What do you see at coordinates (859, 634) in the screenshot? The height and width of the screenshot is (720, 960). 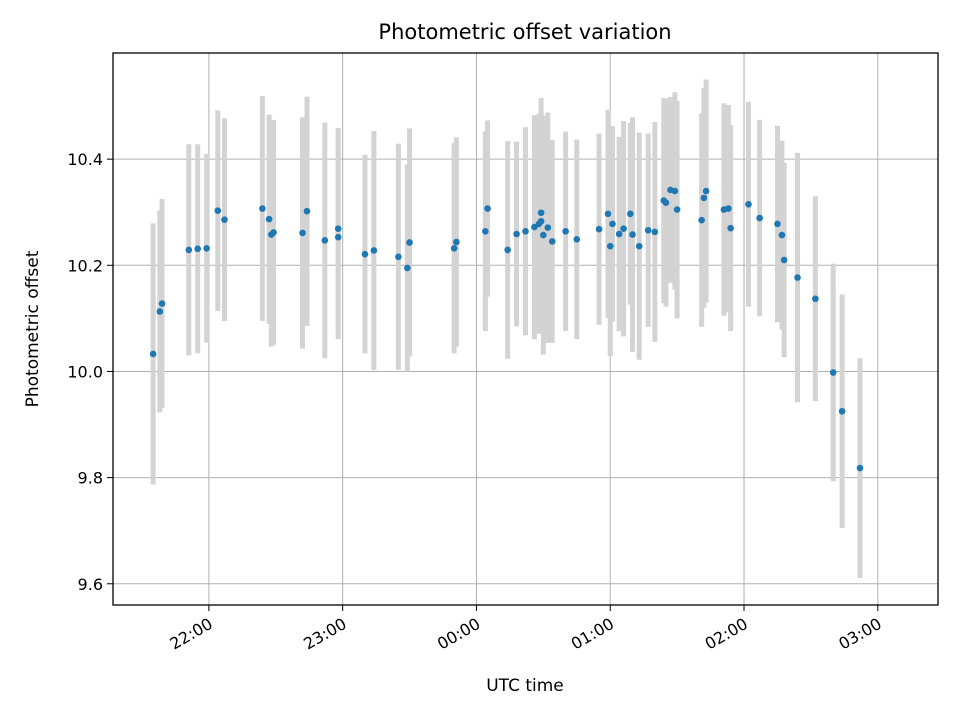 I see `x-tick-label: 03:00` at bounding box center [859, 634].